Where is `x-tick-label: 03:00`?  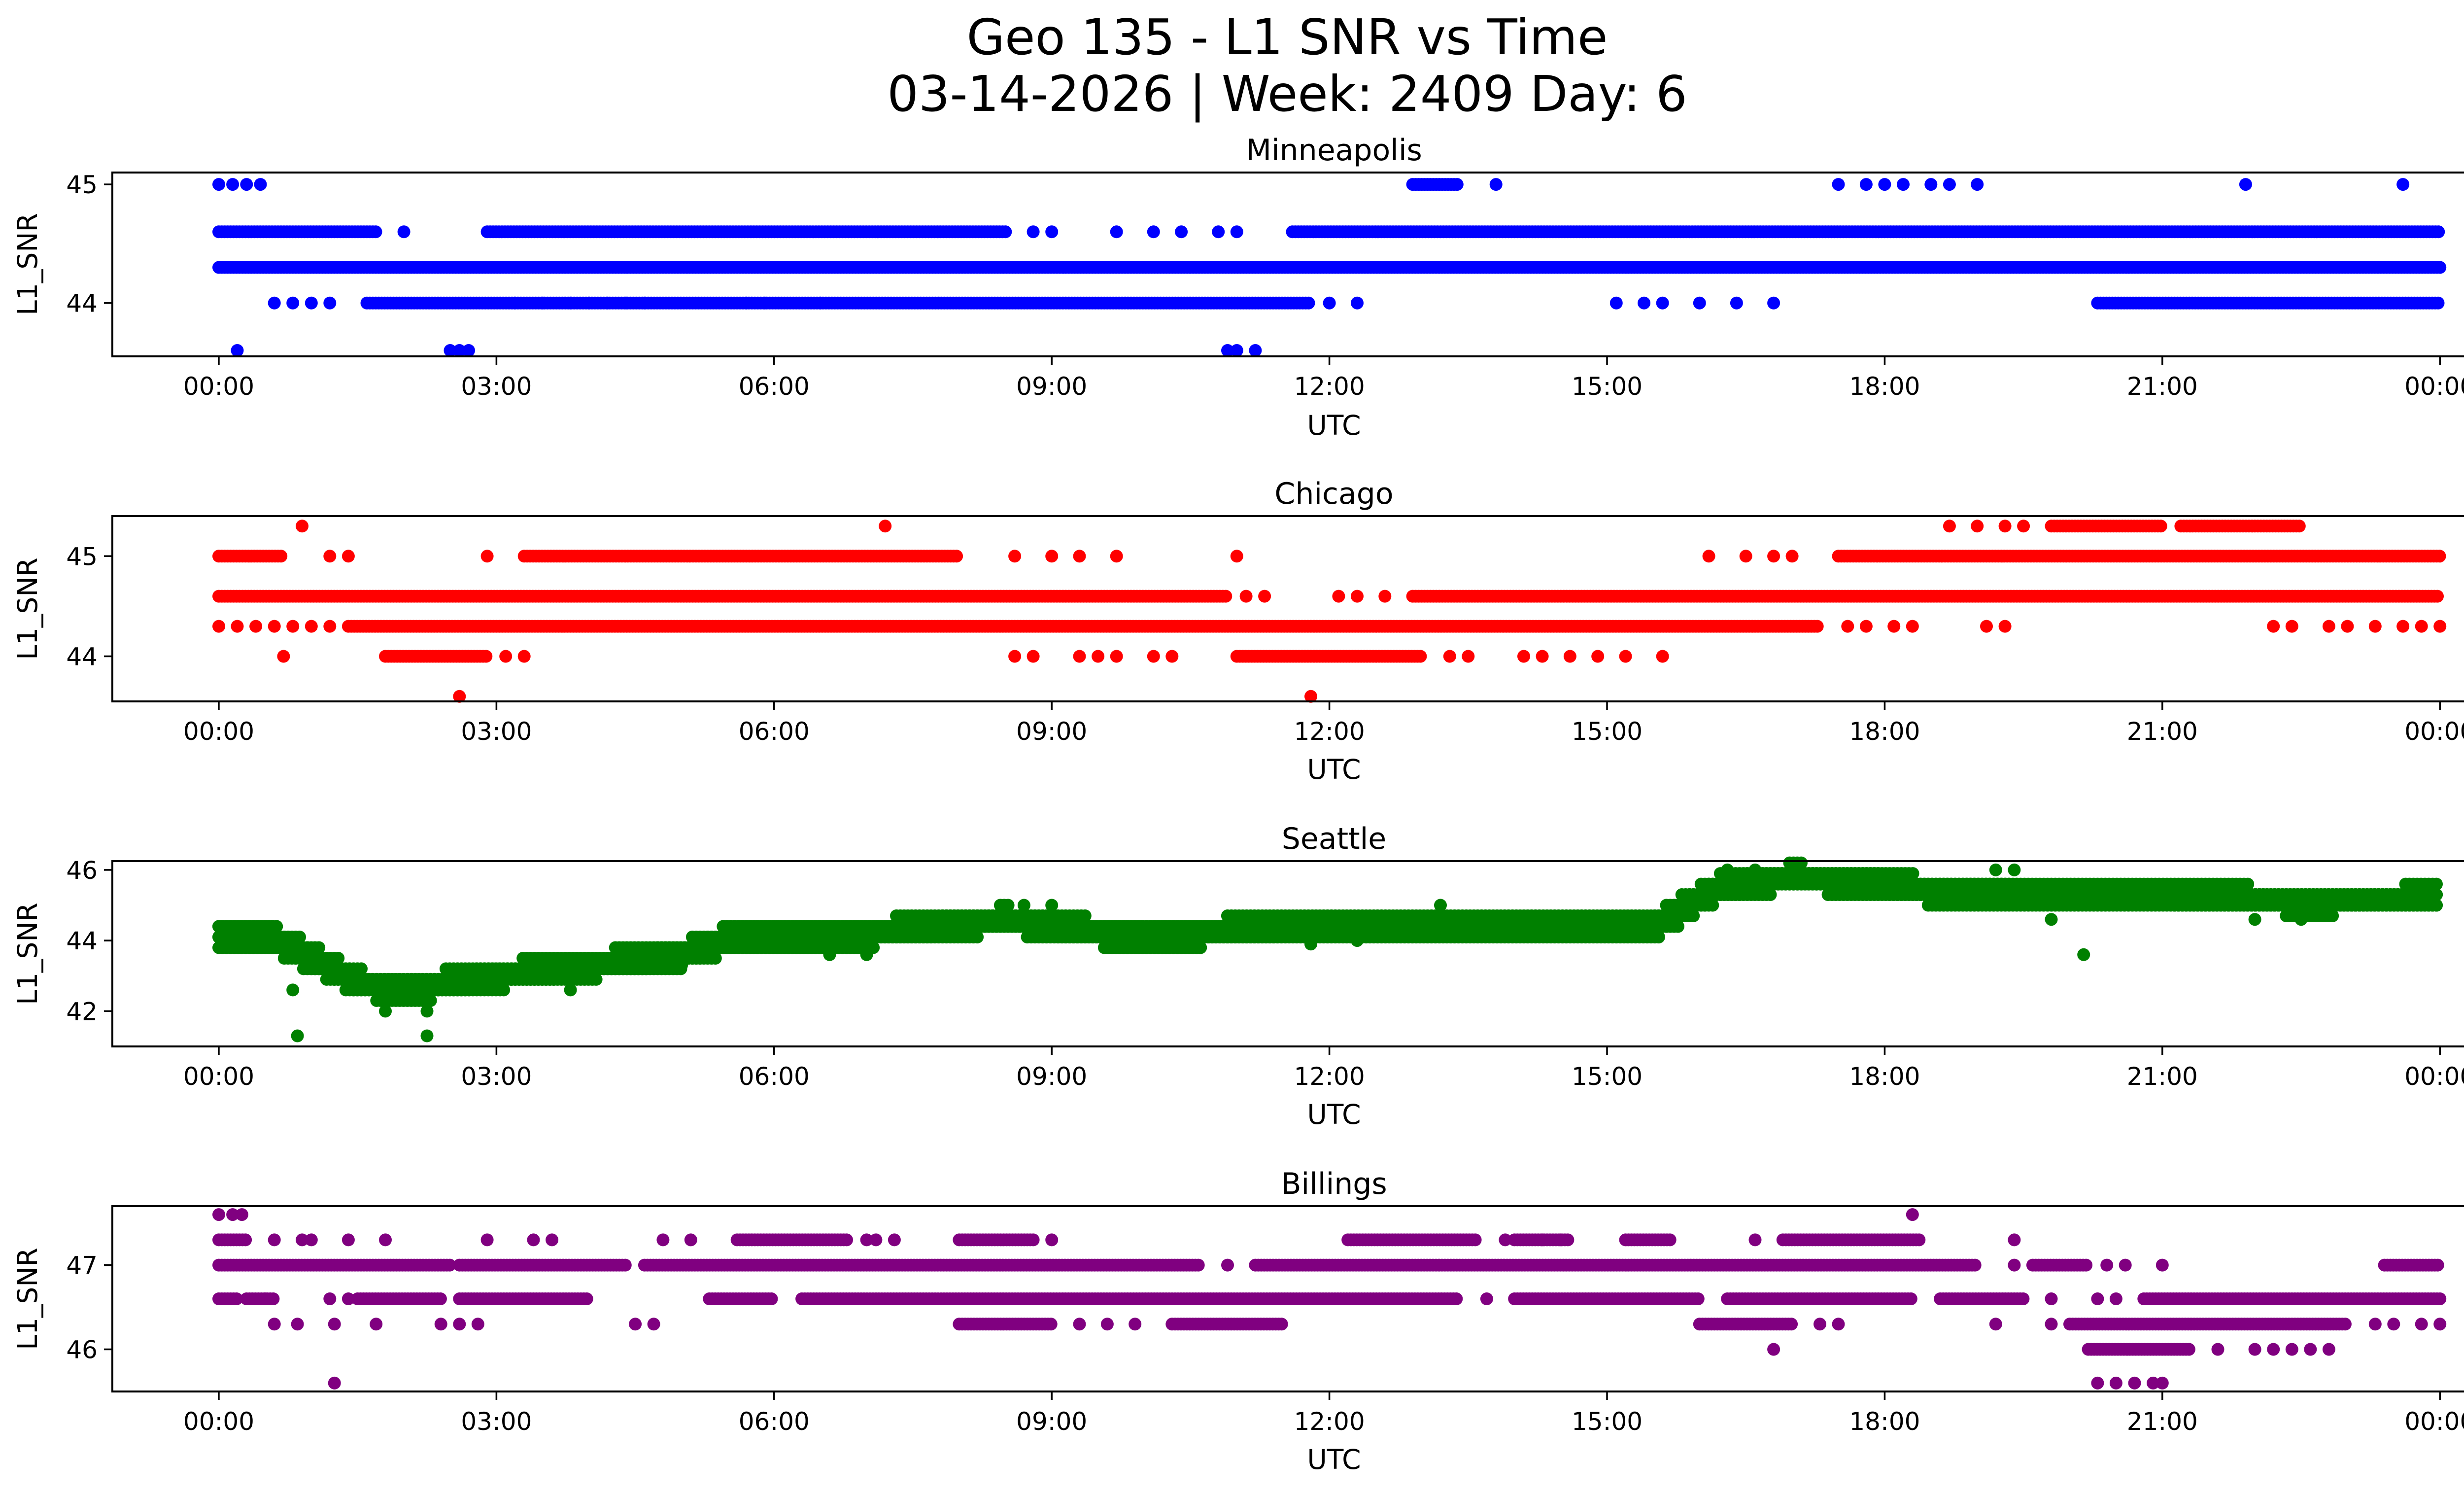 x-tick-label: 03:00 is located at coordinates (496, 731).